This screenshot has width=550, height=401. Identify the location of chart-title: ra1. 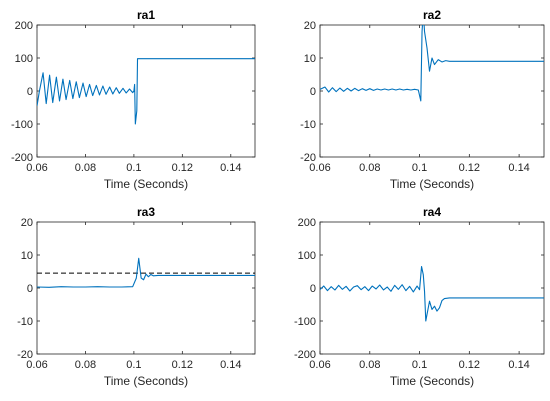
(146, 15).